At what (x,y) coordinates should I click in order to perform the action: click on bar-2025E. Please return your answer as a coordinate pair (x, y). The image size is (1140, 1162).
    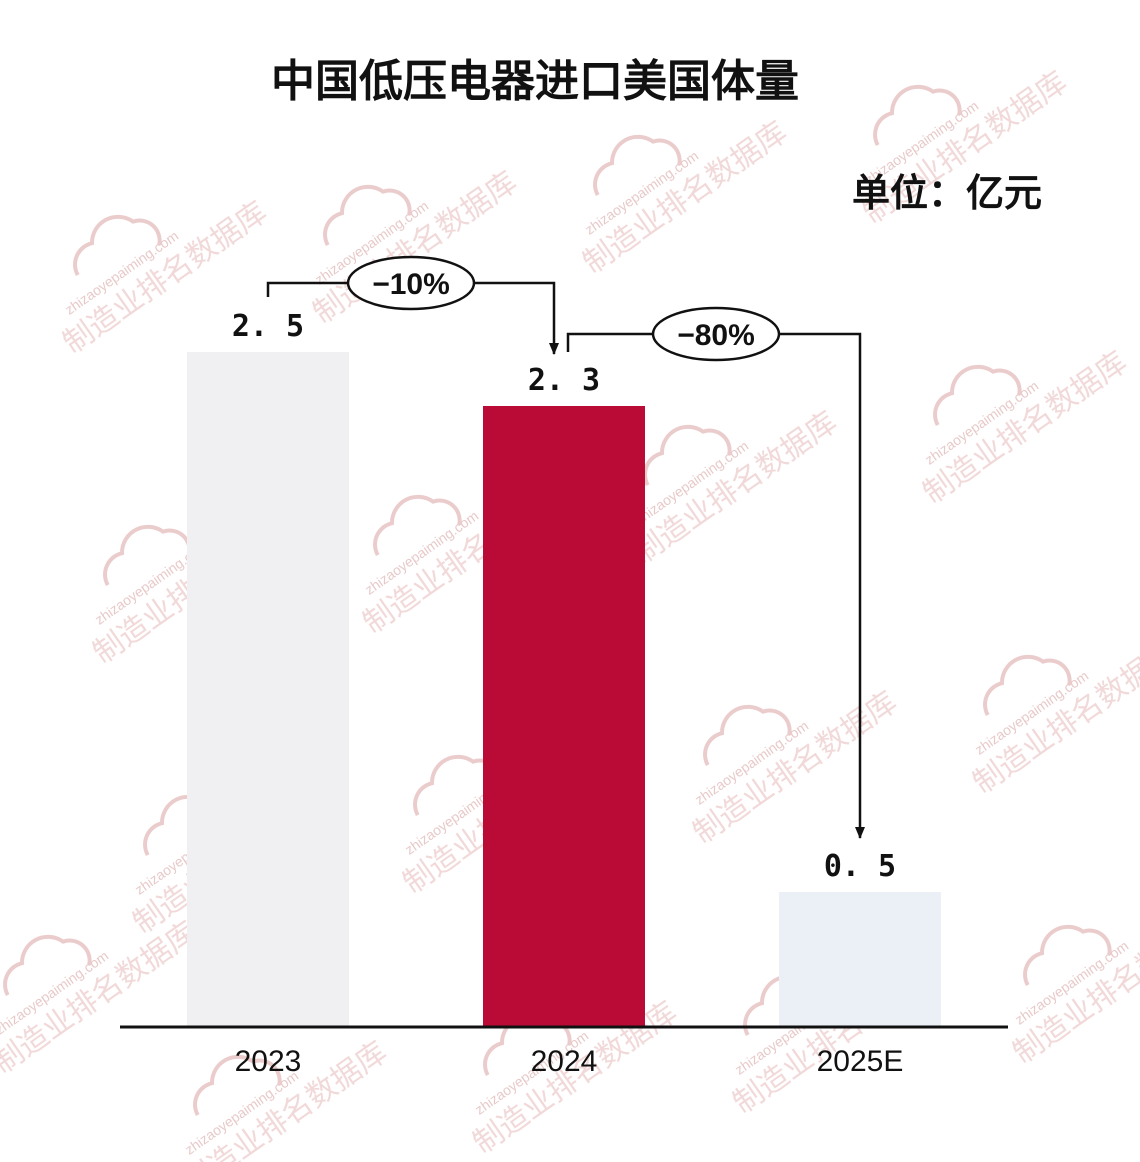
    Looking at the image, I should click on (860, 959).